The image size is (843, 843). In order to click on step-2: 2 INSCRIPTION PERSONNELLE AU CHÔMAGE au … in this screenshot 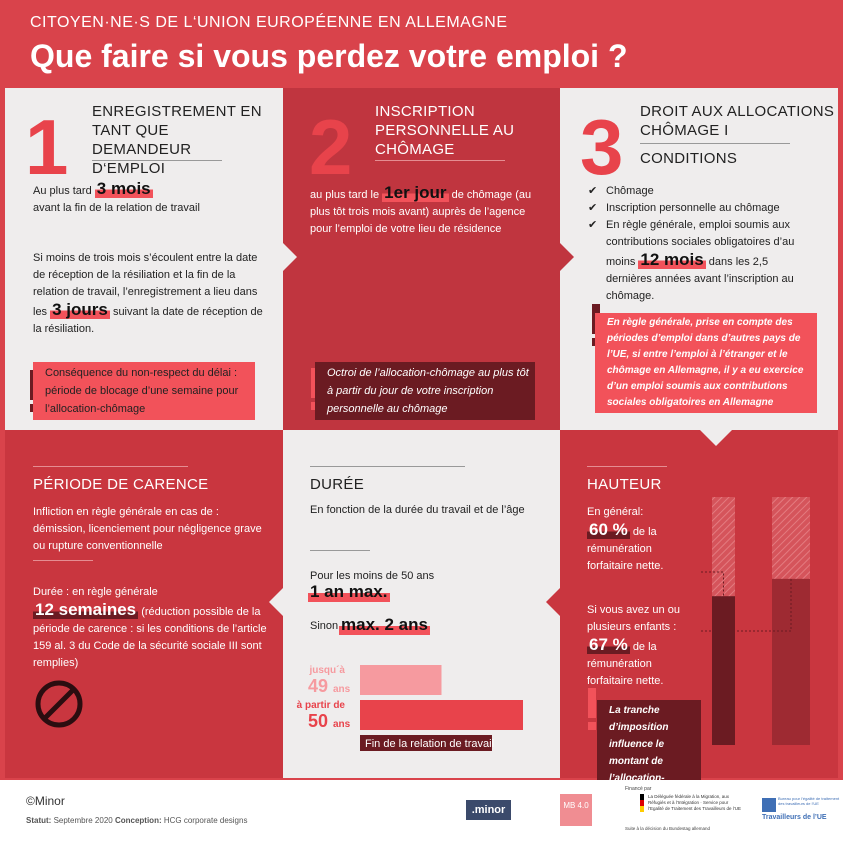, I will do `click(421, 259)`.